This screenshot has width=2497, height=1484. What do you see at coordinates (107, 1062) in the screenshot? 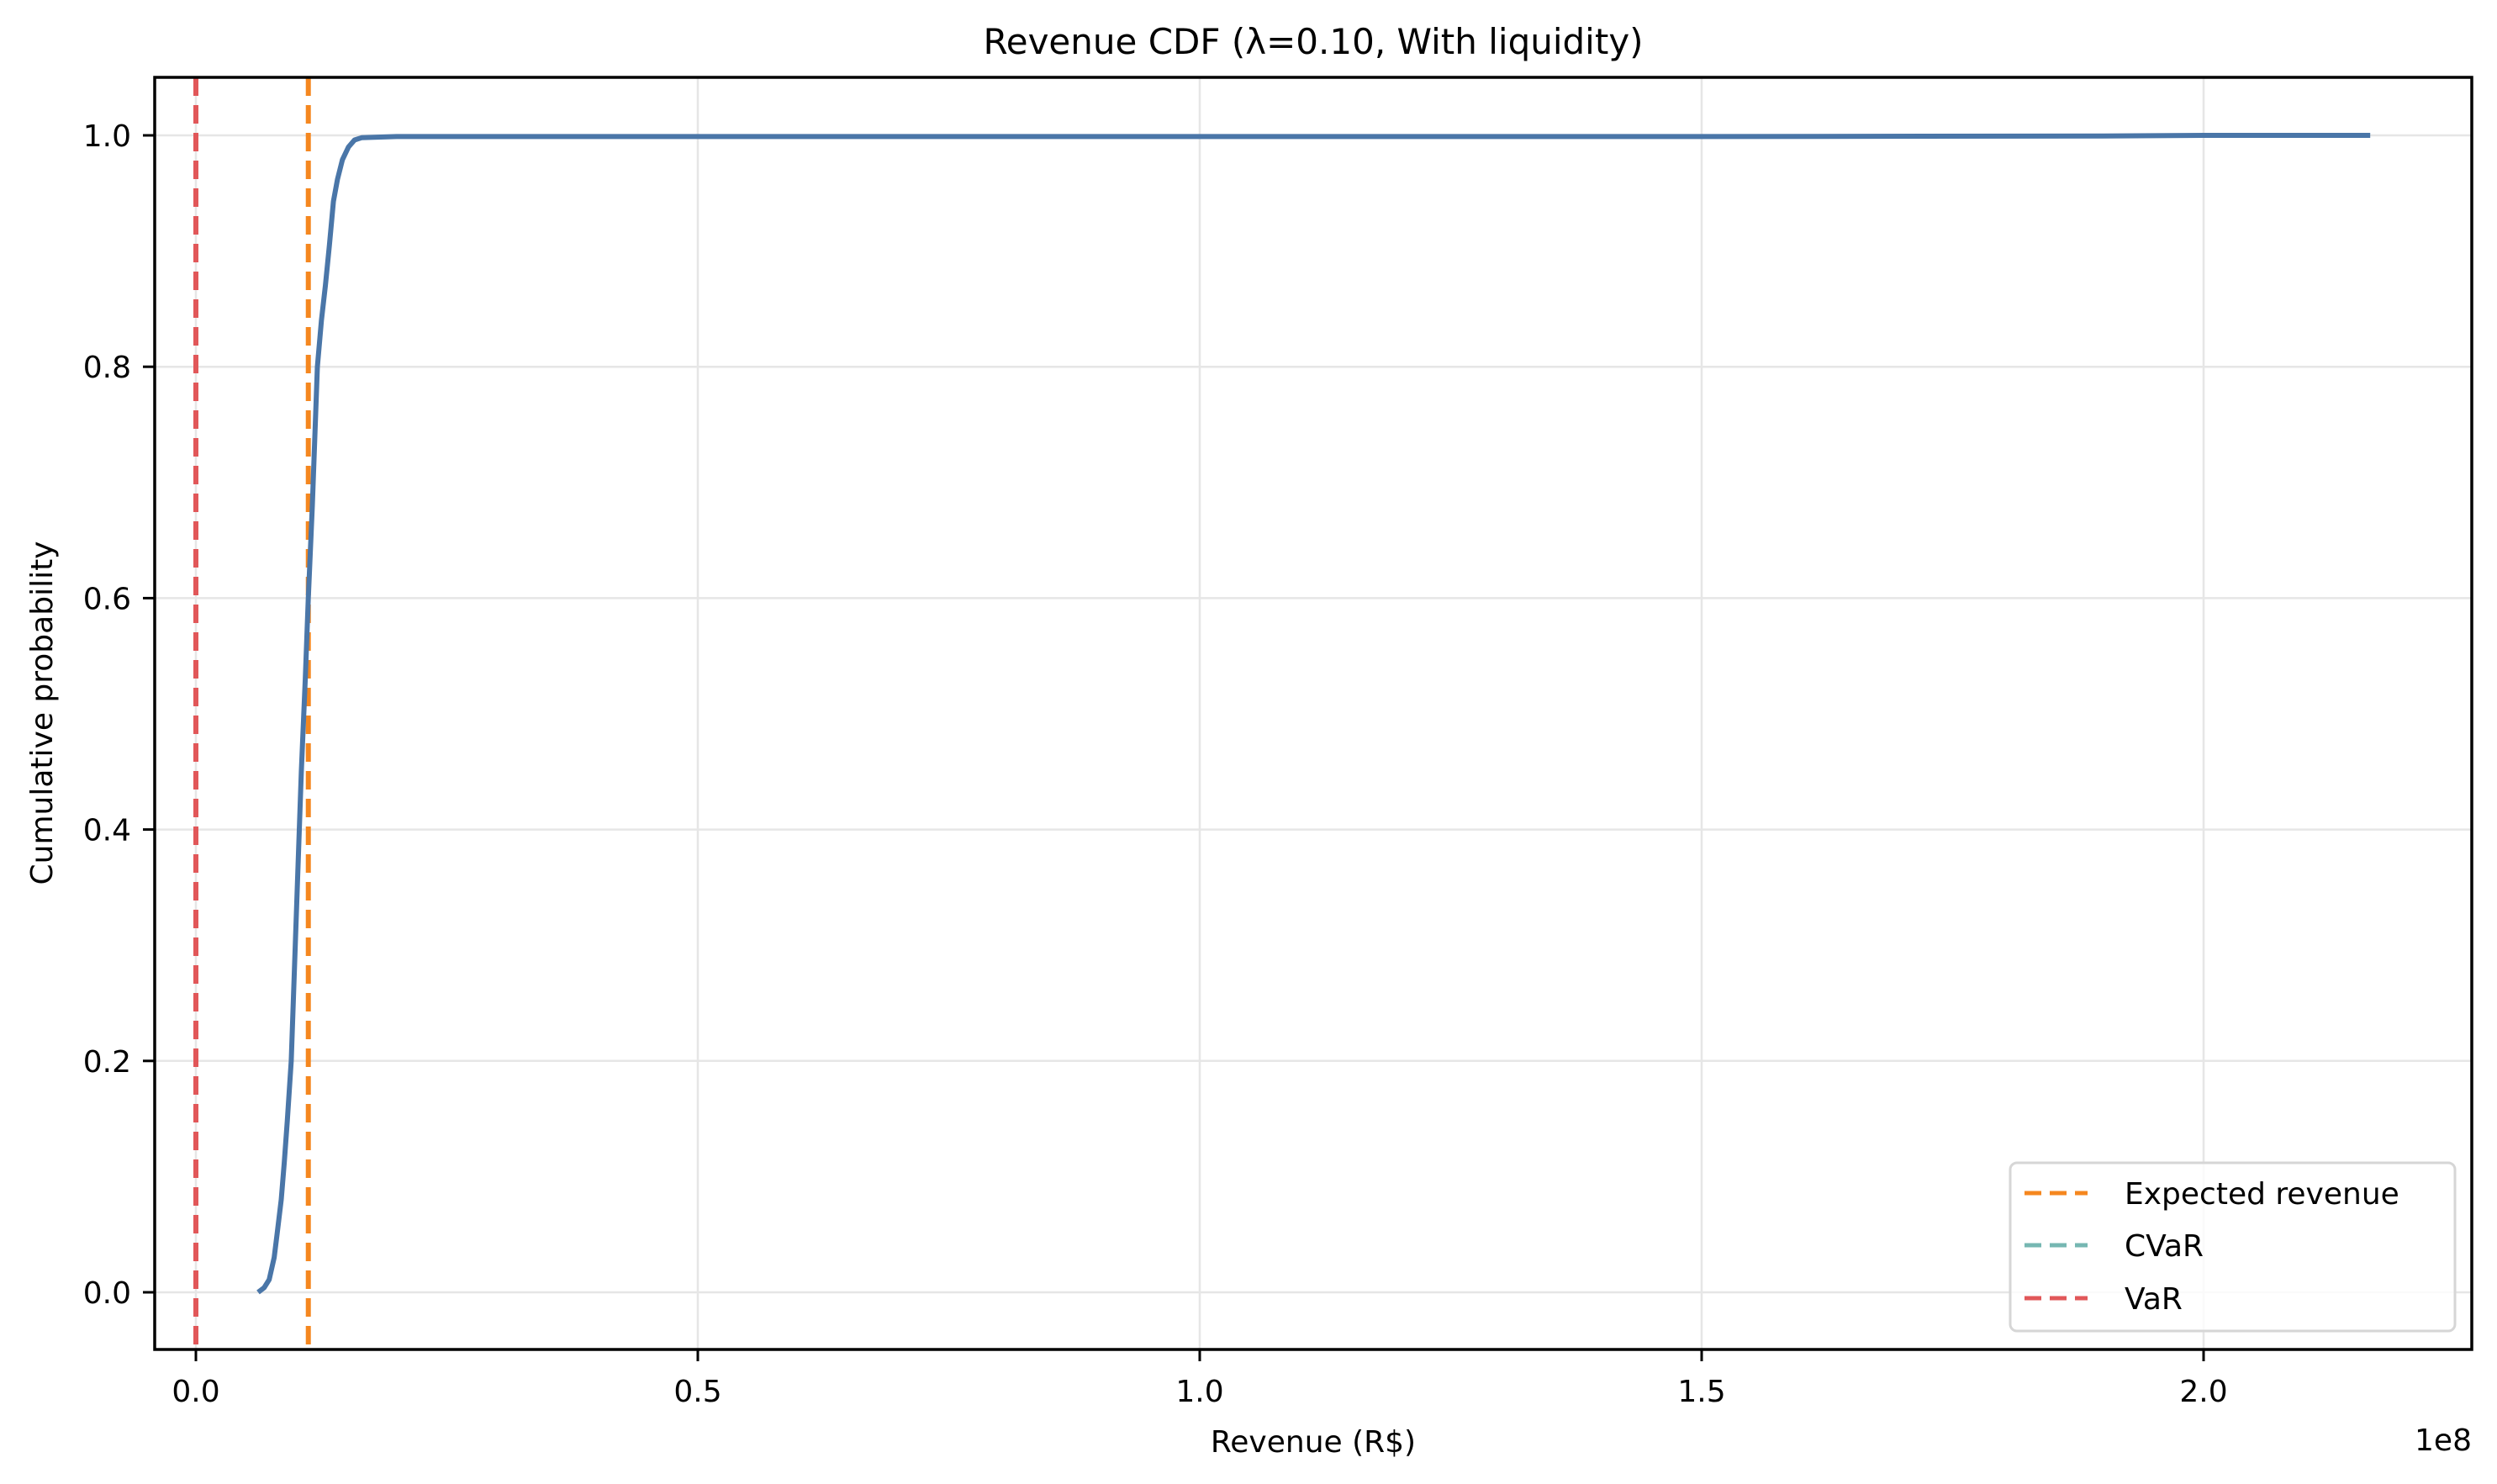
I see `y-tick-label: 0.2` at bounding box center [107, 1062].